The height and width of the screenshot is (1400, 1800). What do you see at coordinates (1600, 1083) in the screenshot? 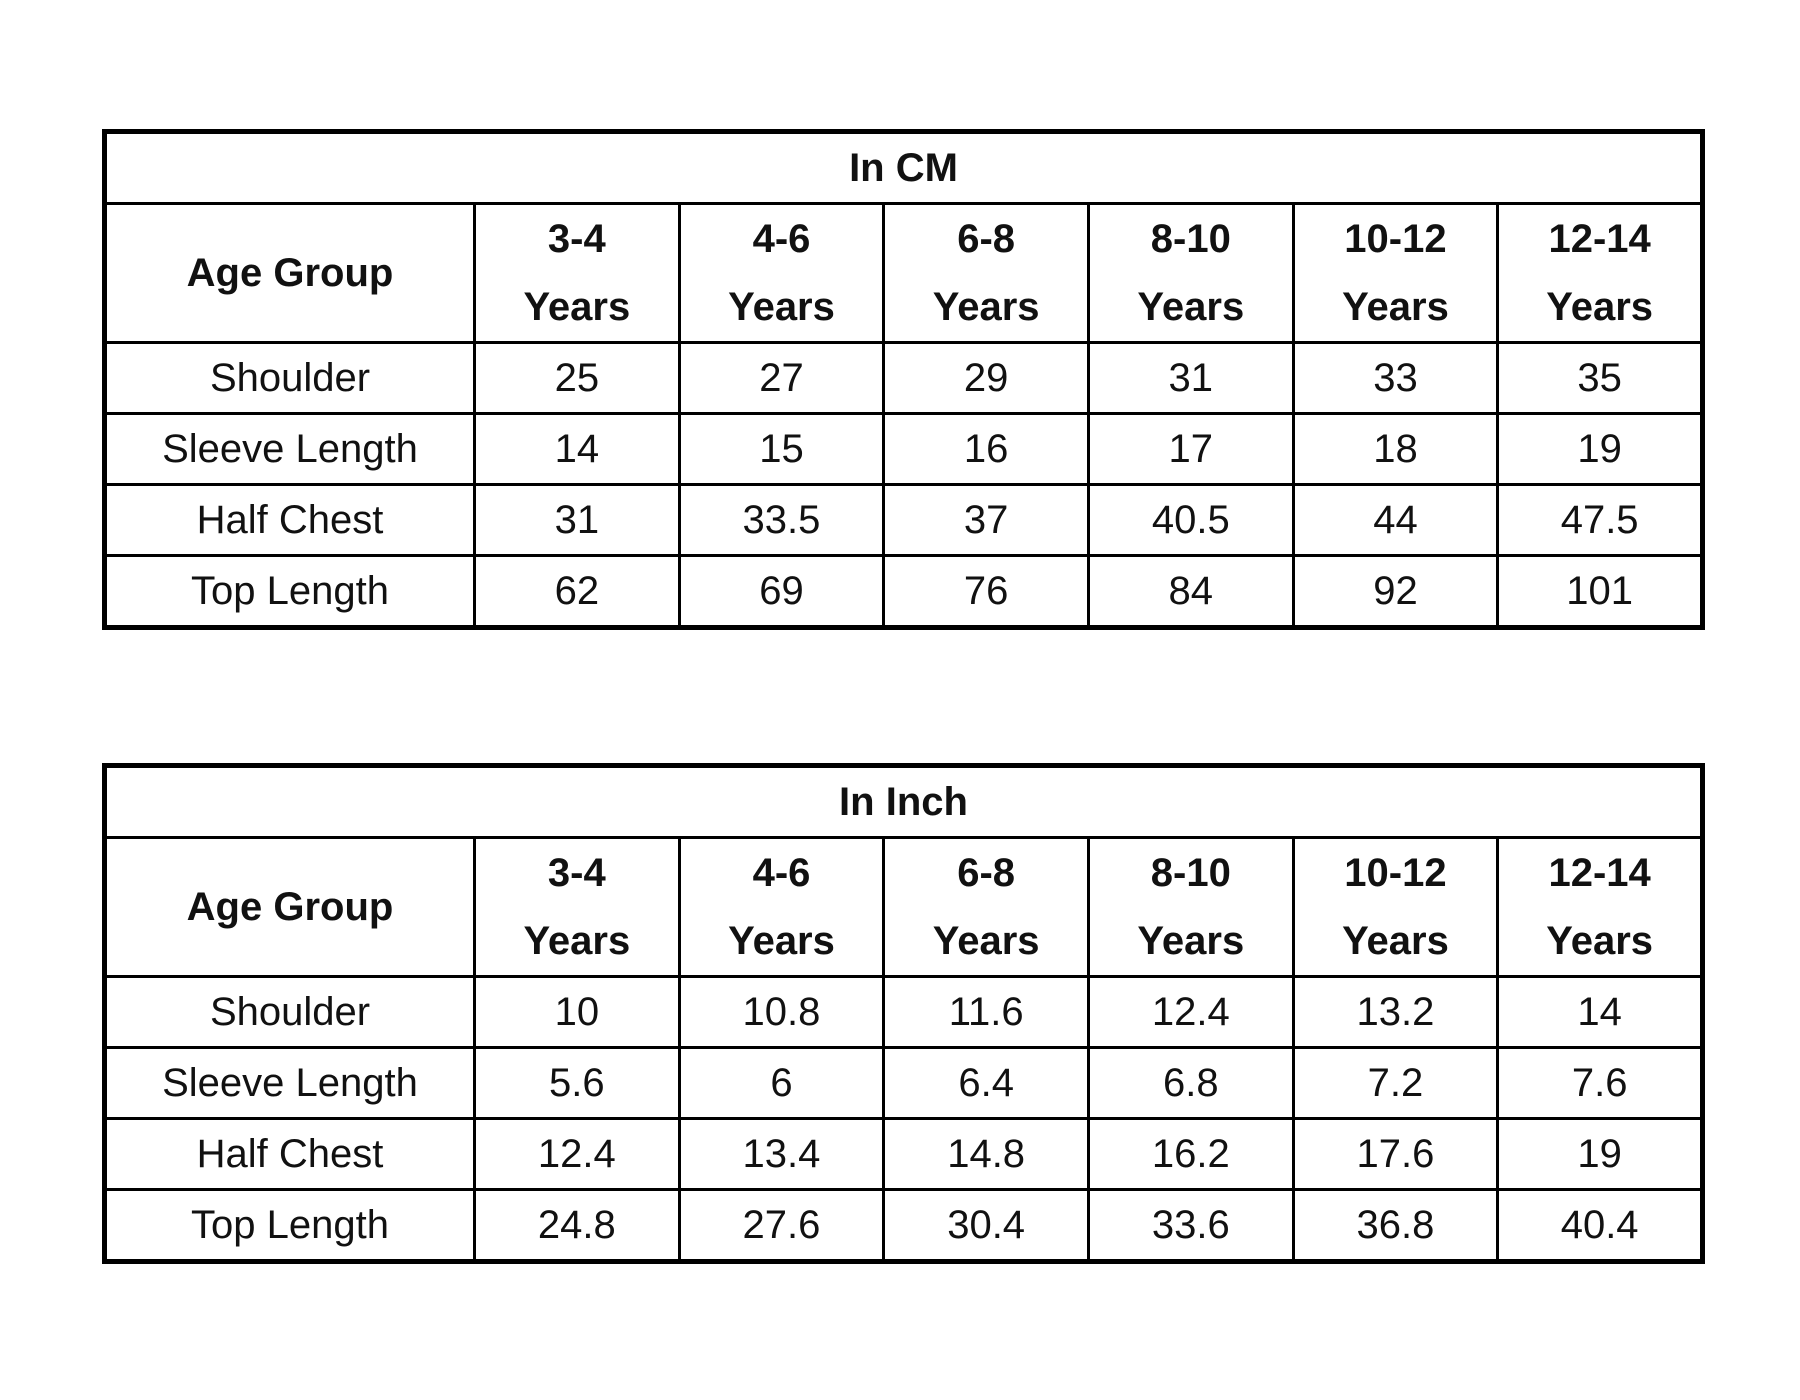
I see `value-cell: 7.6` at bounding box center [1600, 1083].